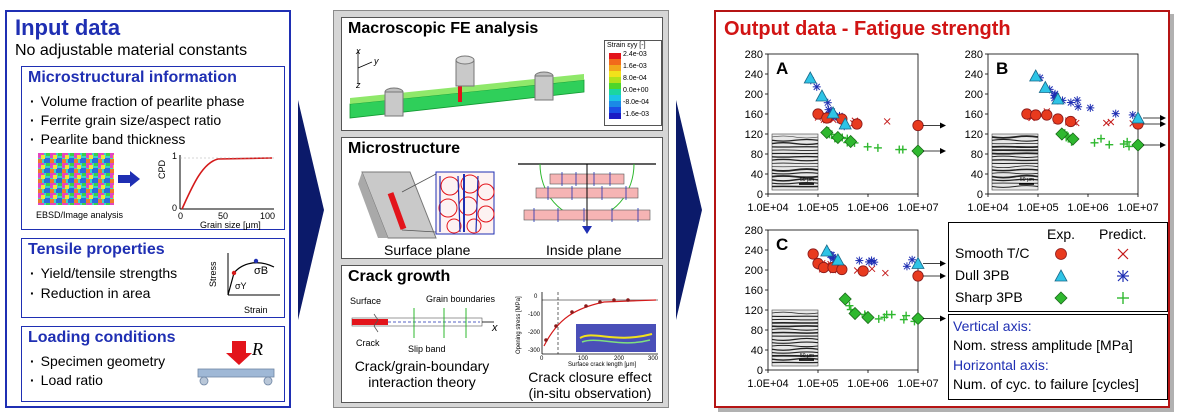  What do you see at coordinates (108, 139) in the screenshot?
I see `micro-item-3: Pearlite band thickness` at bounding box center [108, 139].